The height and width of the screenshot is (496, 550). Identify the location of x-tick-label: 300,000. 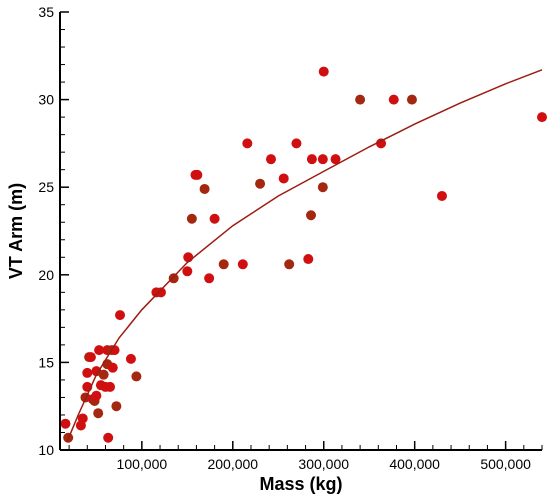
(323, 464).